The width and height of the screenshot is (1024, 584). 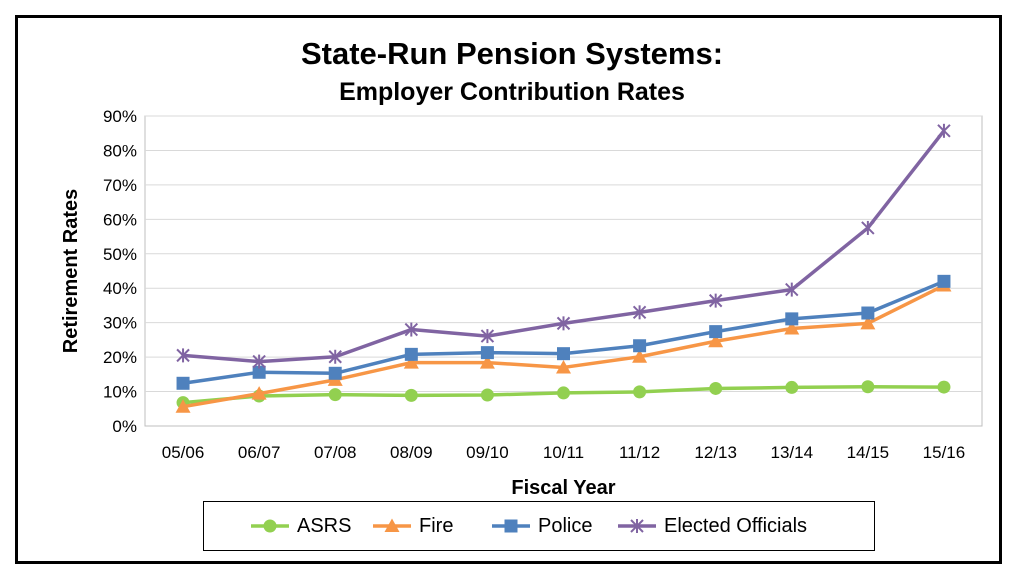 What do you see at coordinates (512, 53) in the screenshot?
I see `chart-title: State-Run Pension Systems:` at bounding box center [512, 53].